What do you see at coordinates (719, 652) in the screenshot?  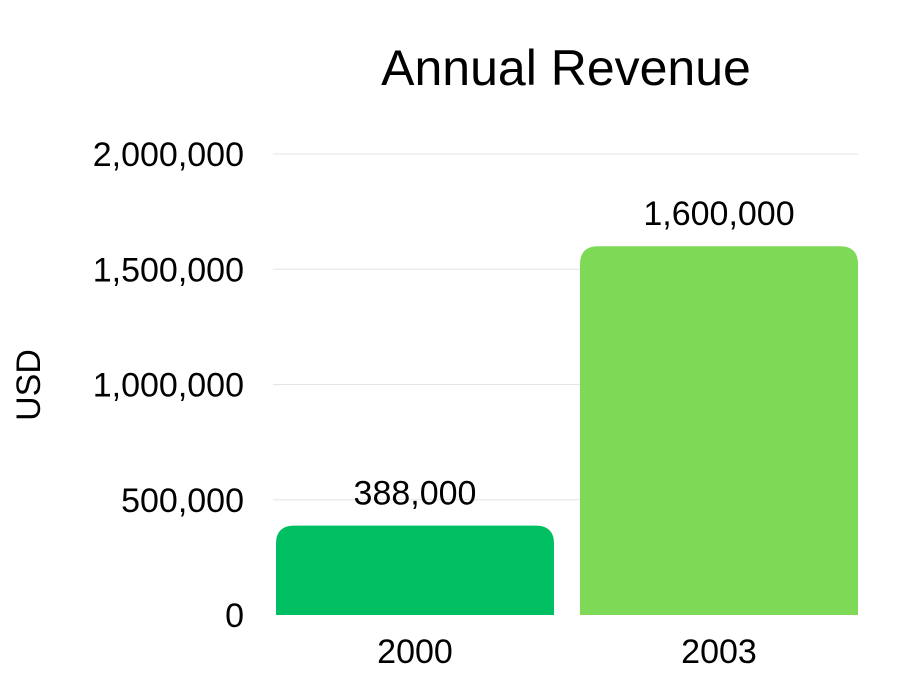 I see `x-tick-label: 2003` at bounding box center [719, 652].